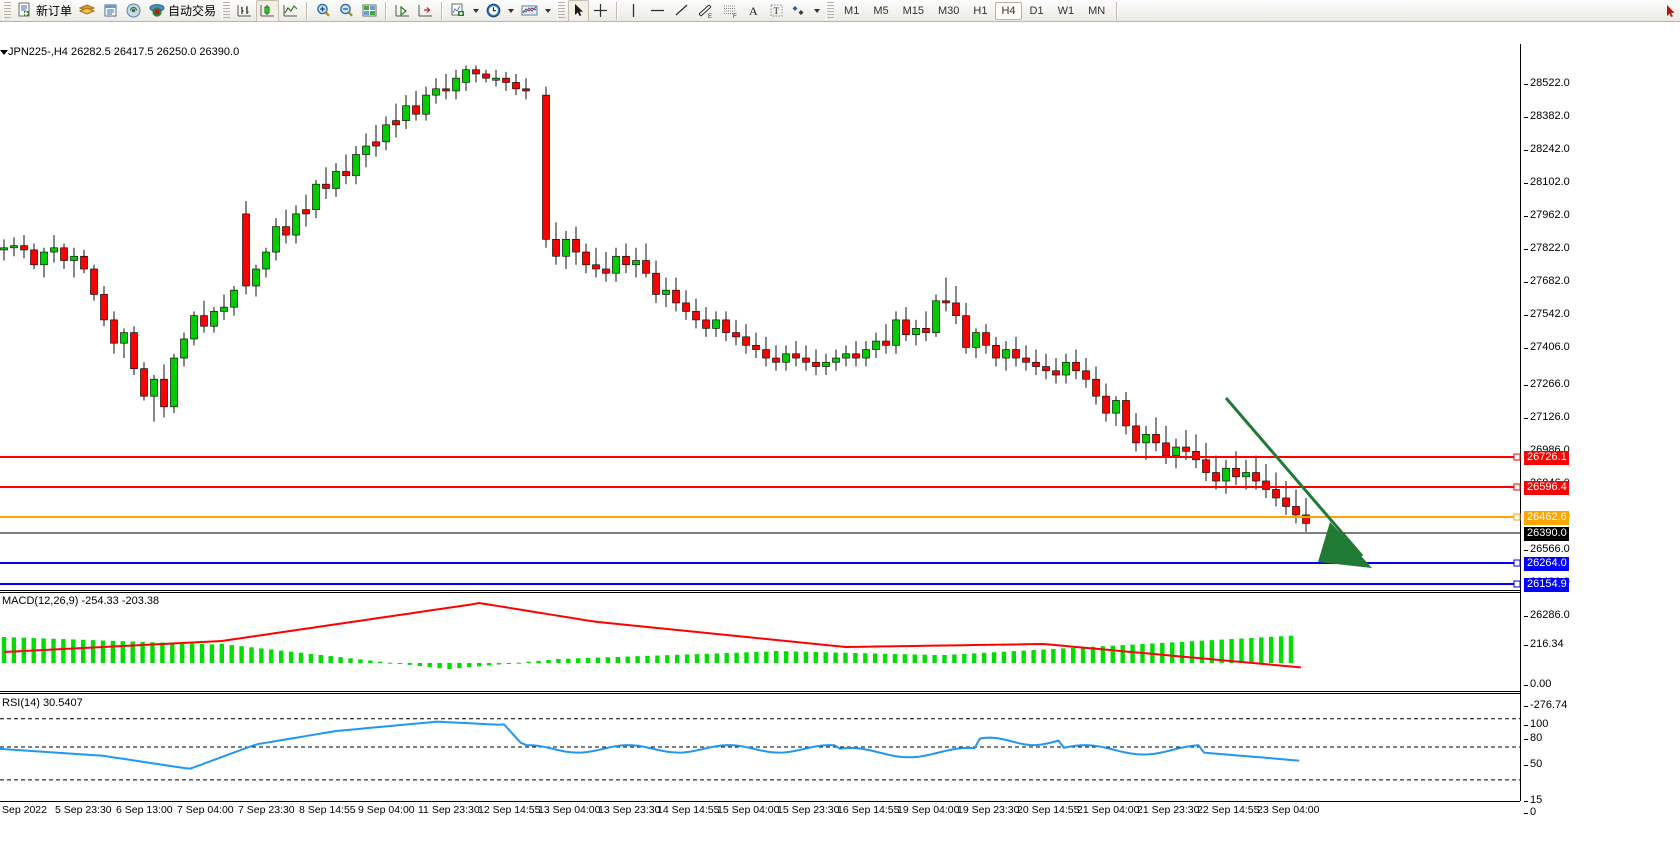 This screenshot has width=1680, height=843. I want to click on text-button: A, so click(754, 11).